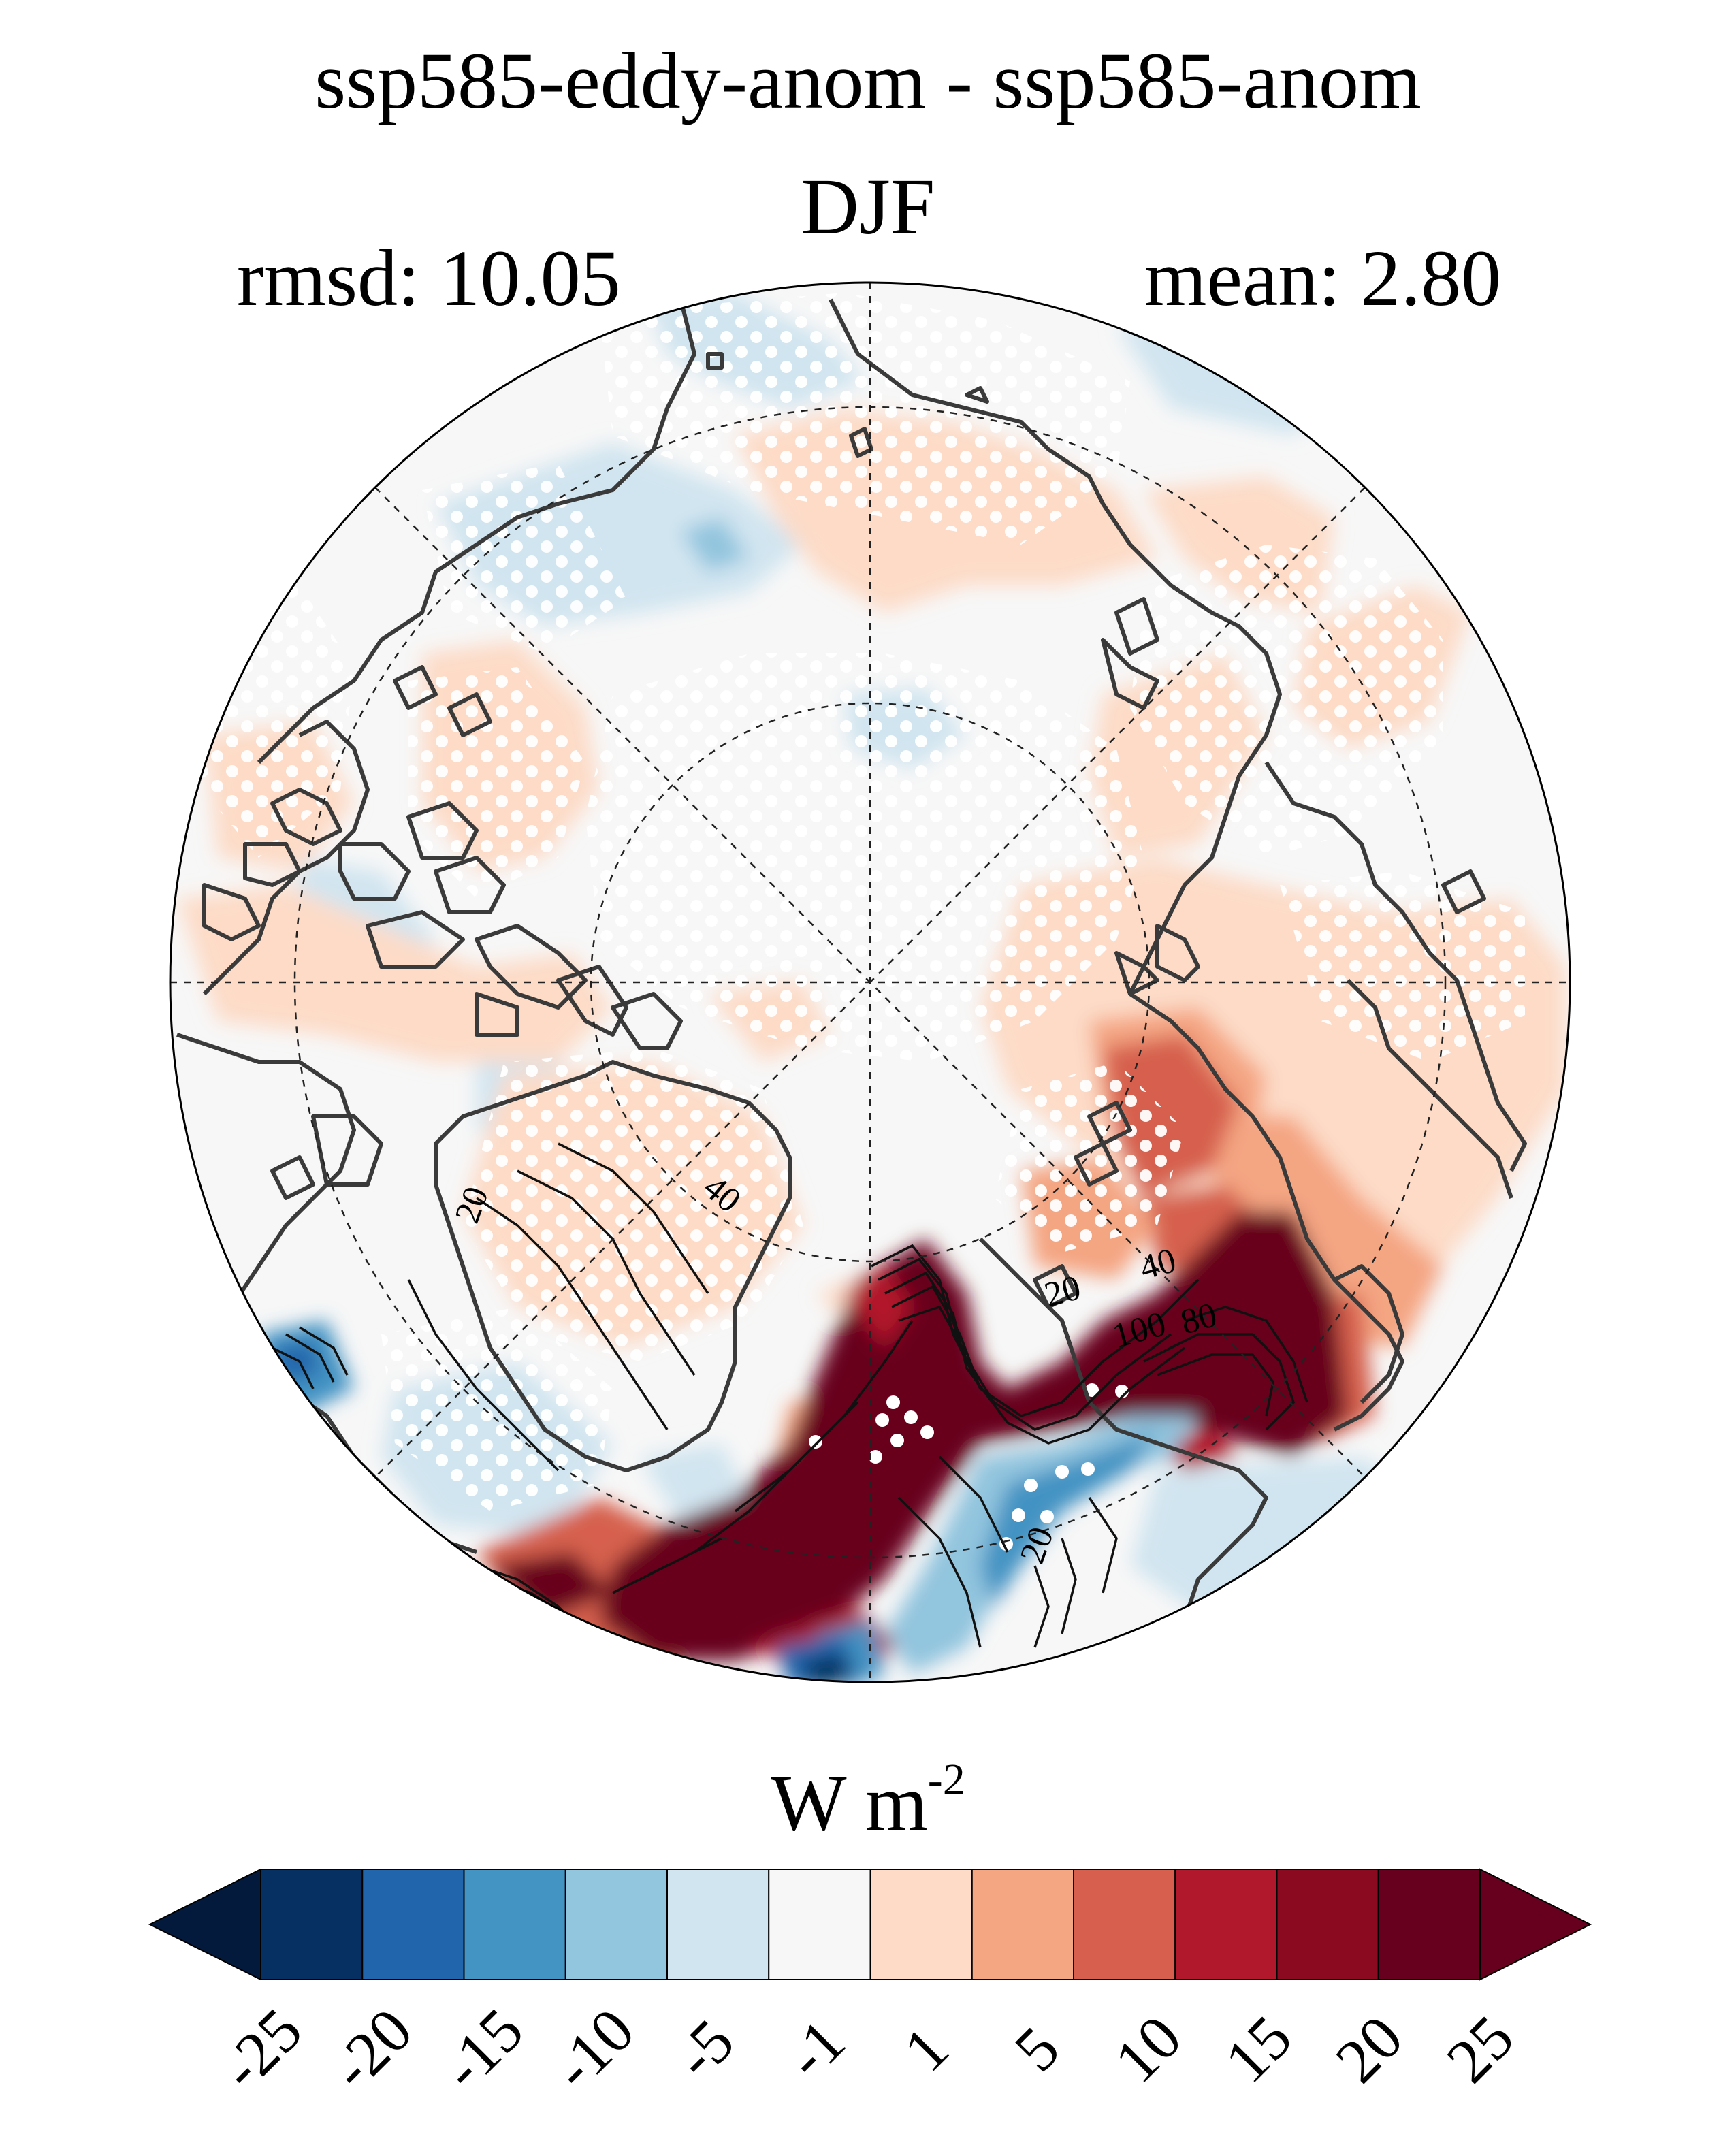 Image resolution: width=1736 pixels, height=2130 pixels. I want to click on units-label: W m-2, so click(868, 1800).